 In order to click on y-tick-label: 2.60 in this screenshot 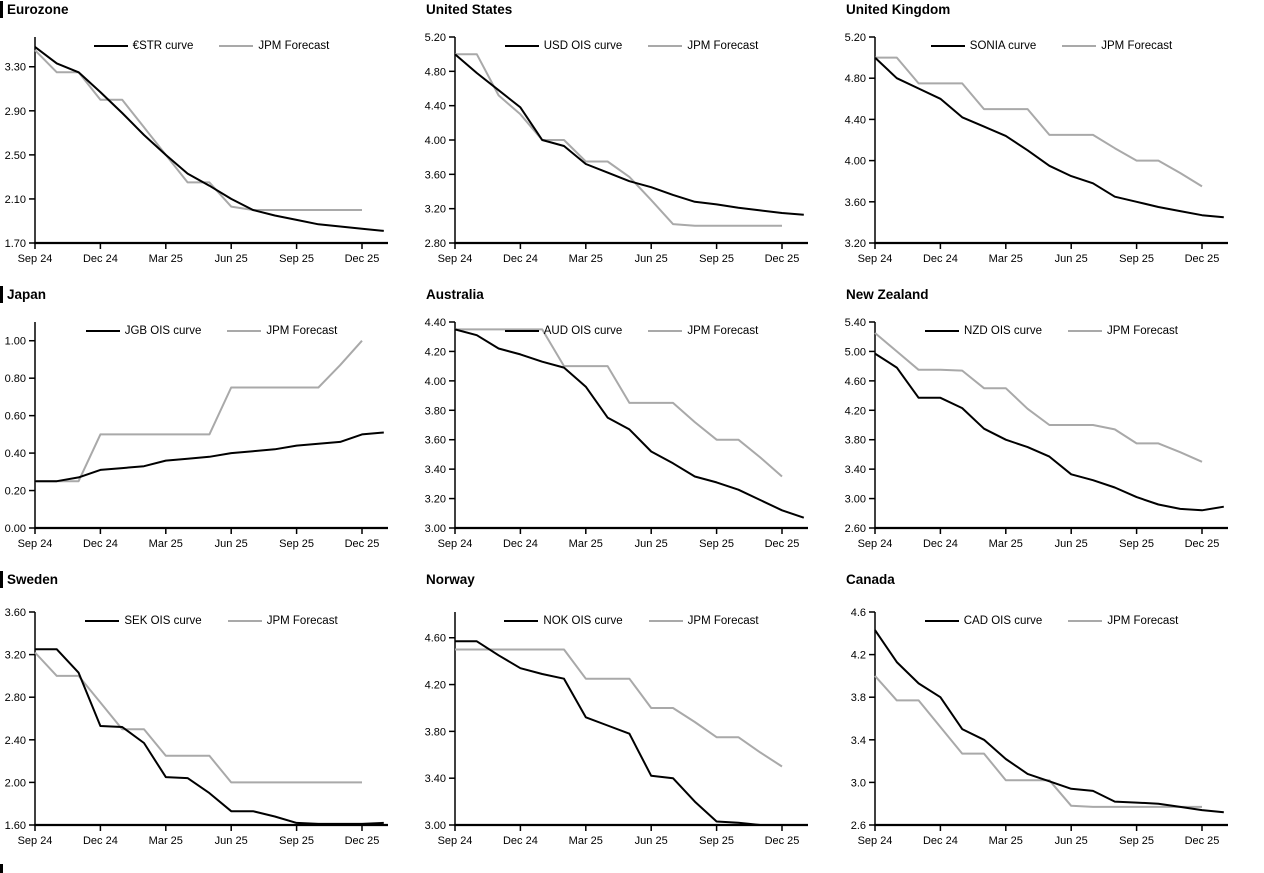, I will do `click(855, 529)`.